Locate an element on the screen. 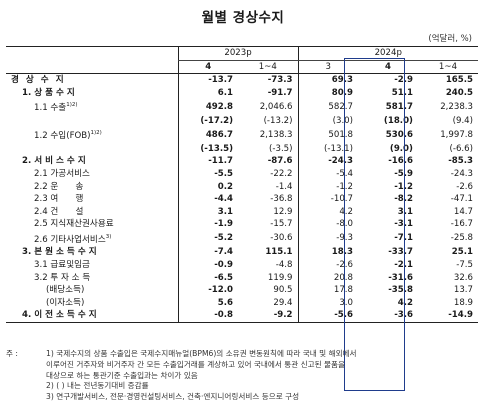 The width and height of the screenshot is (486, 418). value-cell: 18.9 is located at coordinates (463, 302).